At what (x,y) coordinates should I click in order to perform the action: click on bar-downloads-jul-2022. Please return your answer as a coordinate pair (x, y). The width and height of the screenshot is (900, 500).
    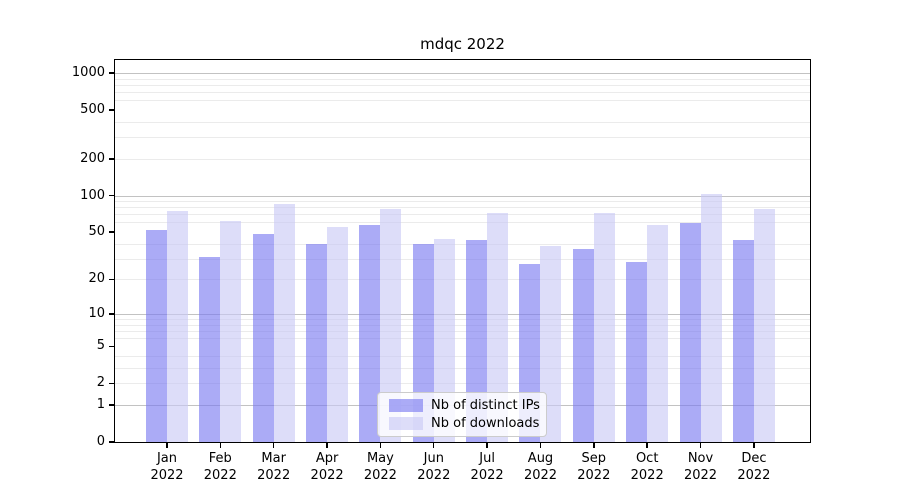
    Looking at the image, I should click on (498, 327).